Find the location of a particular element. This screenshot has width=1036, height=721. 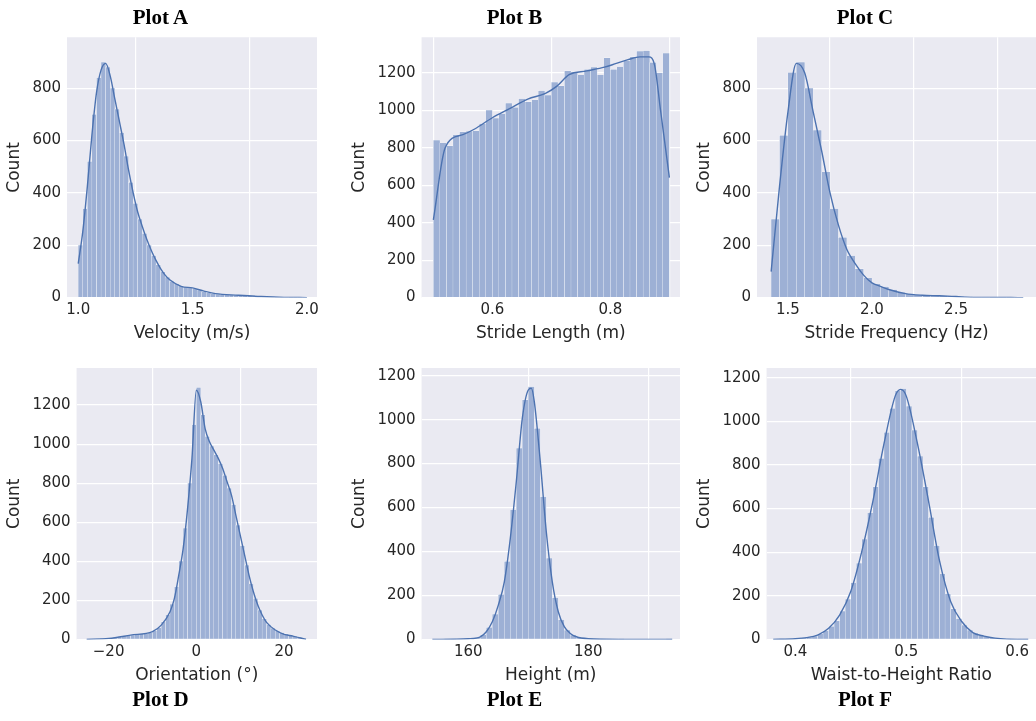

x-tick-label: 160 is located at coordinates (468, 651).